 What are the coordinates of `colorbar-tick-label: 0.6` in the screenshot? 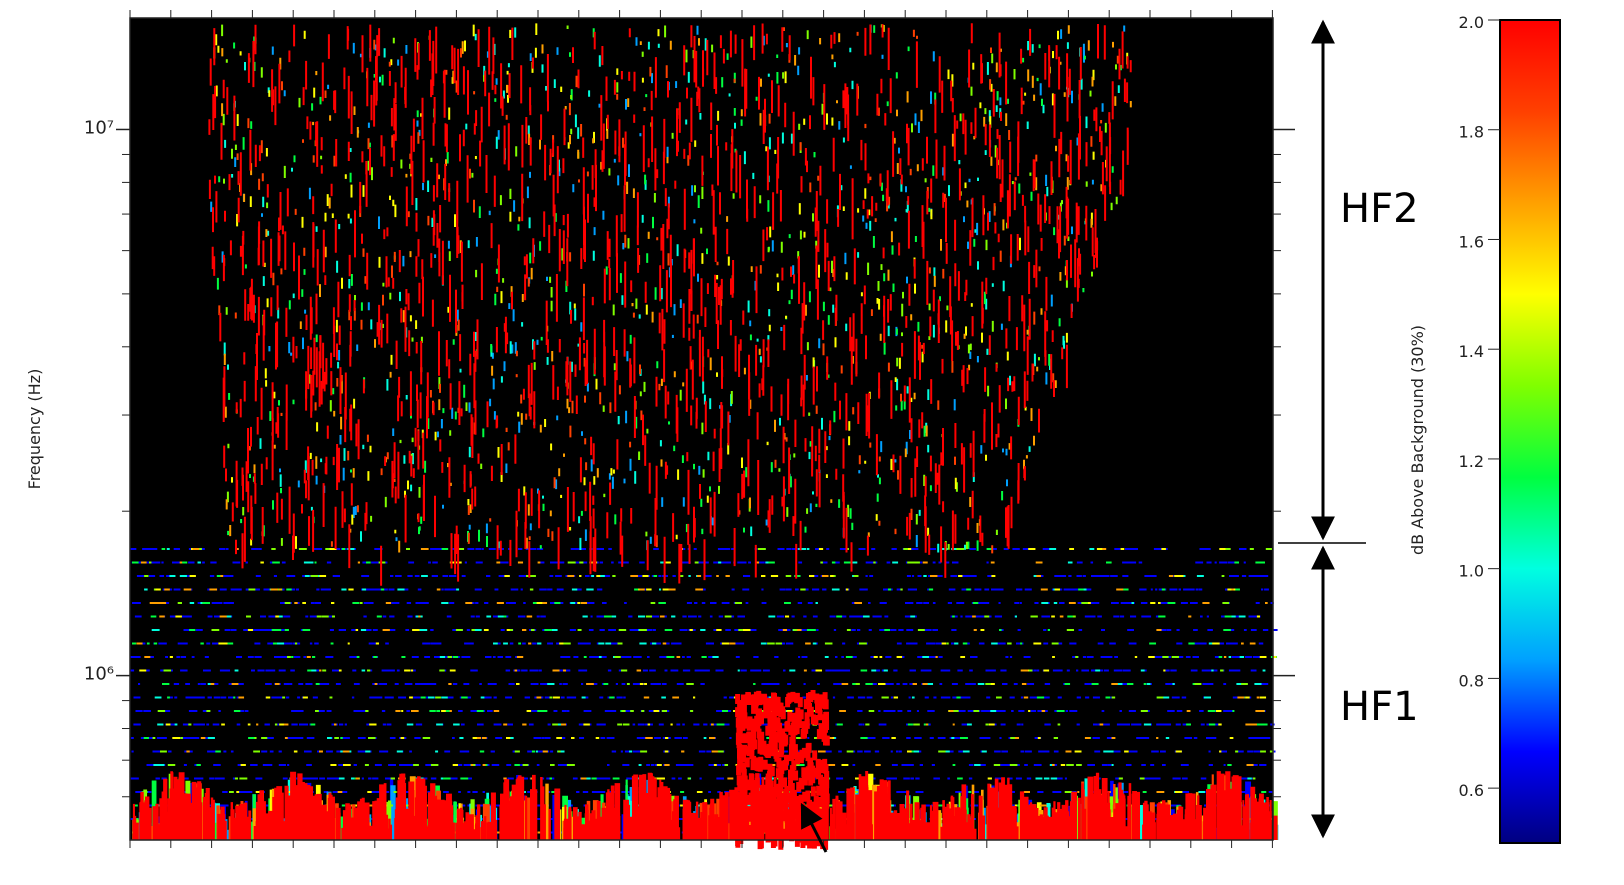 It's located at (1471, 790).